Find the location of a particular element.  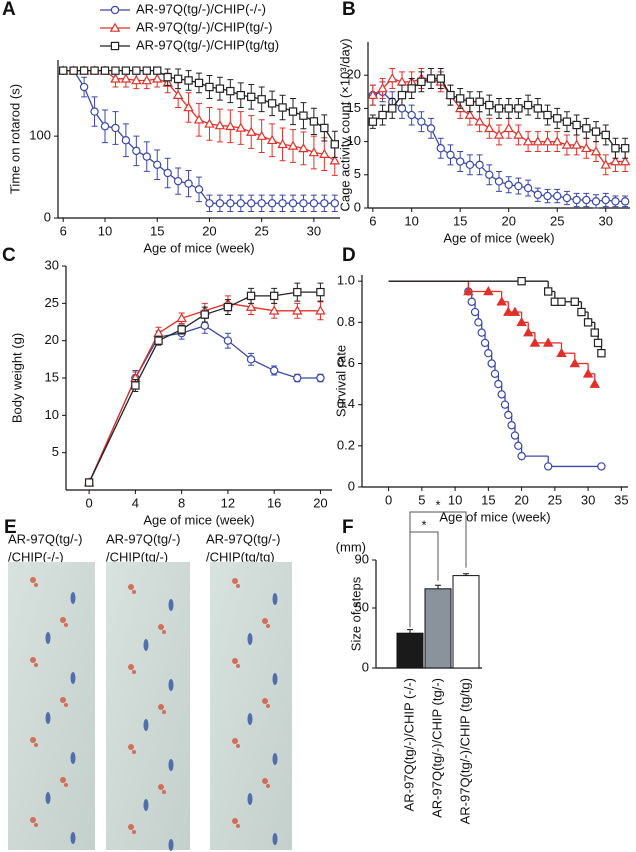

x-tick-label: 30 is located at coordinates (314, 230).